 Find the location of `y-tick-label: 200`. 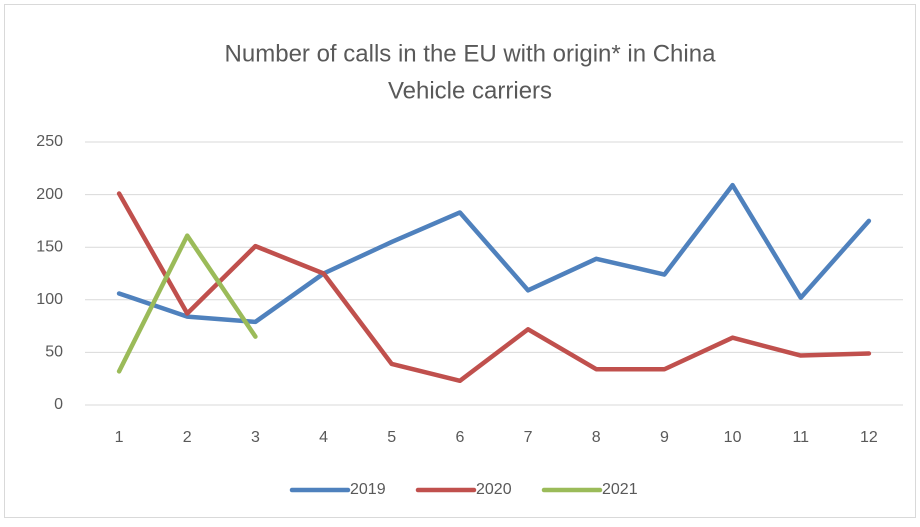

y-tick-label: 200 is located at coordinates (49, 194).